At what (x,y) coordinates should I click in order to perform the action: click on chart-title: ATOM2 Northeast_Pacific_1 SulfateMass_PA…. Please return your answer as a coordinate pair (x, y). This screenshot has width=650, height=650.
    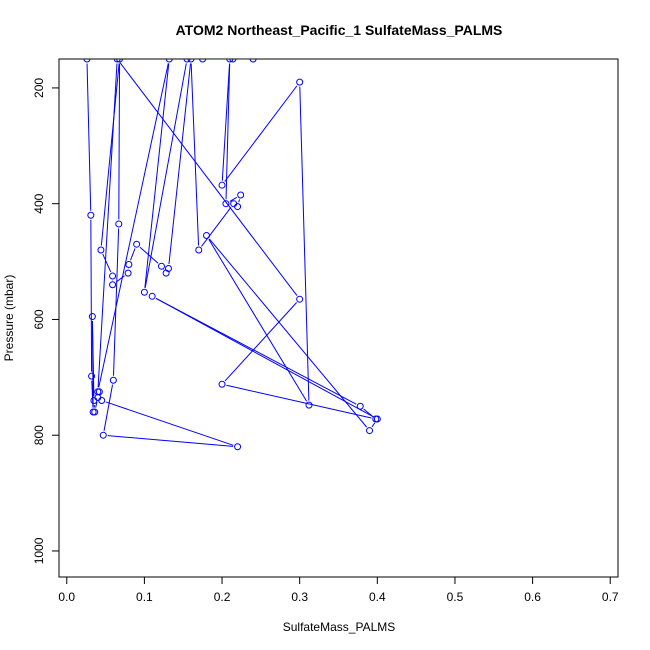
    Looking at the image, I should click on (339, 30).